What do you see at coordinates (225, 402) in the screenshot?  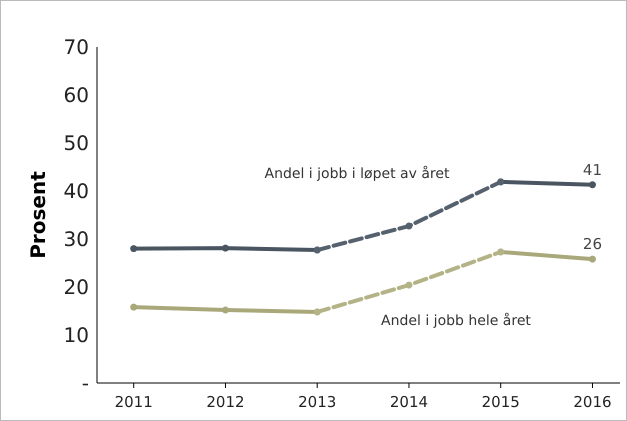 I see `x-tick-label: 2012` at bounding box center [225, 402].